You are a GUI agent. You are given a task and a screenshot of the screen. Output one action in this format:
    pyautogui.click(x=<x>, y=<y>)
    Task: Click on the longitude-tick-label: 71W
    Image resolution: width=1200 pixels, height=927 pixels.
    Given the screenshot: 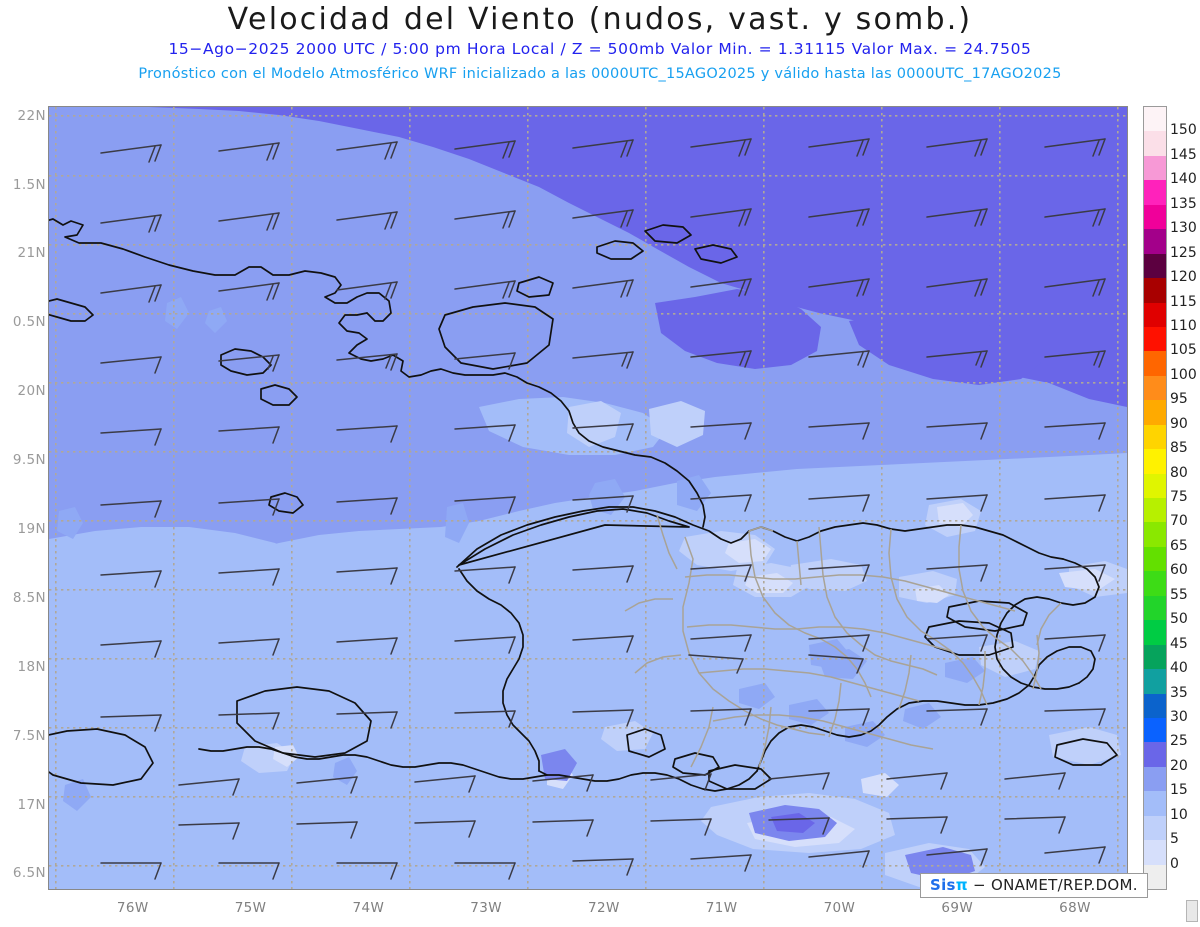 What is the action you would take?
    pyautogui.click(x=721, y=908)
    